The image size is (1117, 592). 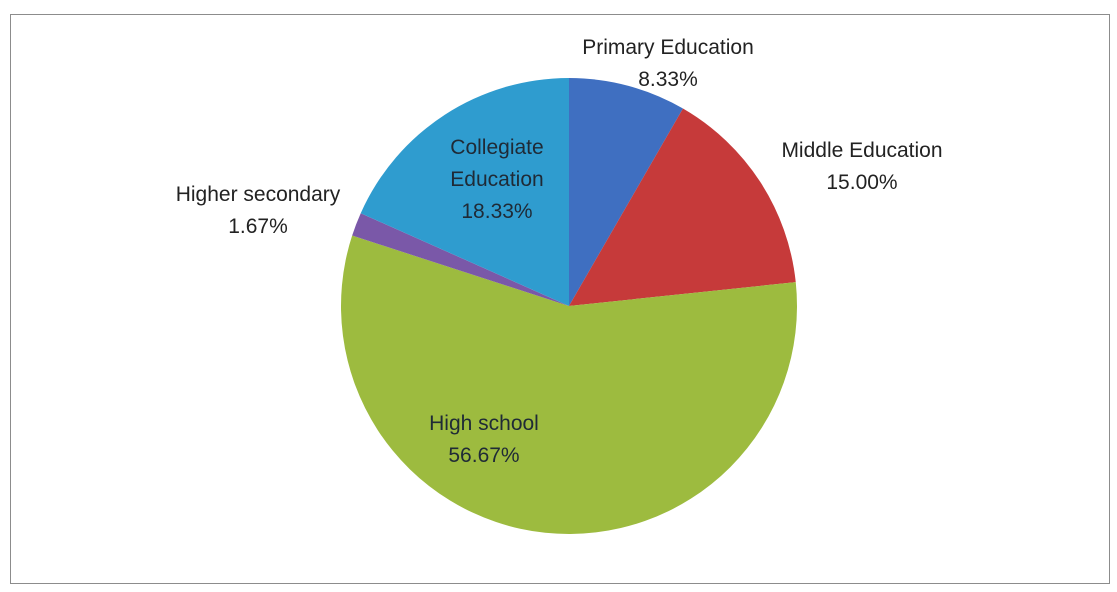 I want to click on pie-slice-primary-education, so click(x=626, y=192).